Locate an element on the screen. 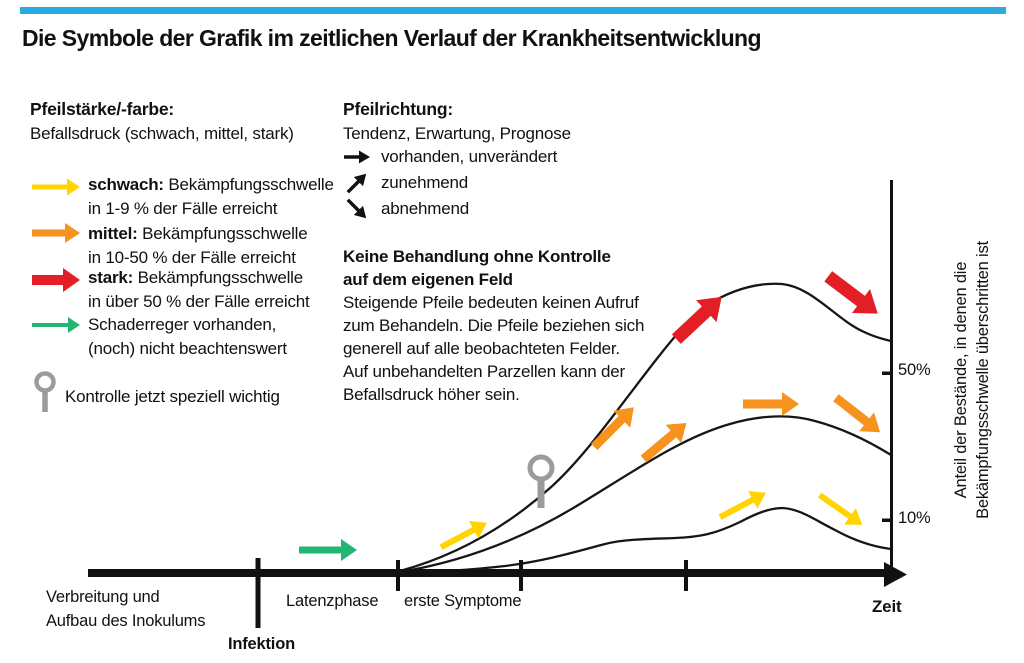 Image resolution: width=1024 pixels, height=663 pixels. arrow-up-right-icon is located at coordinates (356, 183).